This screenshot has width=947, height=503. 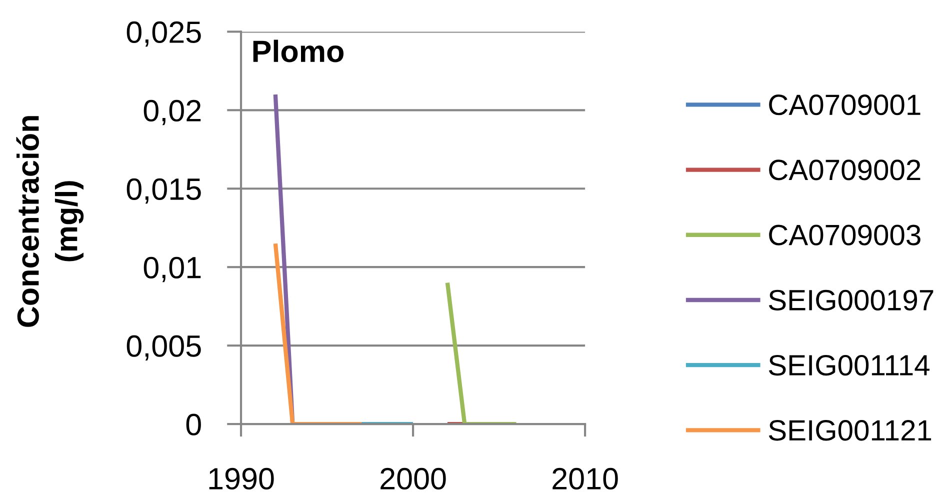 What do you see at coordinates (844, 105) in the screenshot?
I see `legend-label: CA0709001` at bounding box center [844, 105].